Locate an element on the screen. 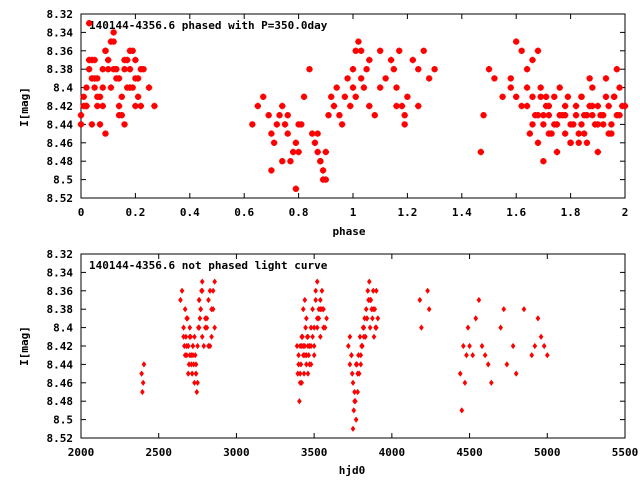  unphased-y-tick-label: 8.34 is located at coordinates (60, 272).